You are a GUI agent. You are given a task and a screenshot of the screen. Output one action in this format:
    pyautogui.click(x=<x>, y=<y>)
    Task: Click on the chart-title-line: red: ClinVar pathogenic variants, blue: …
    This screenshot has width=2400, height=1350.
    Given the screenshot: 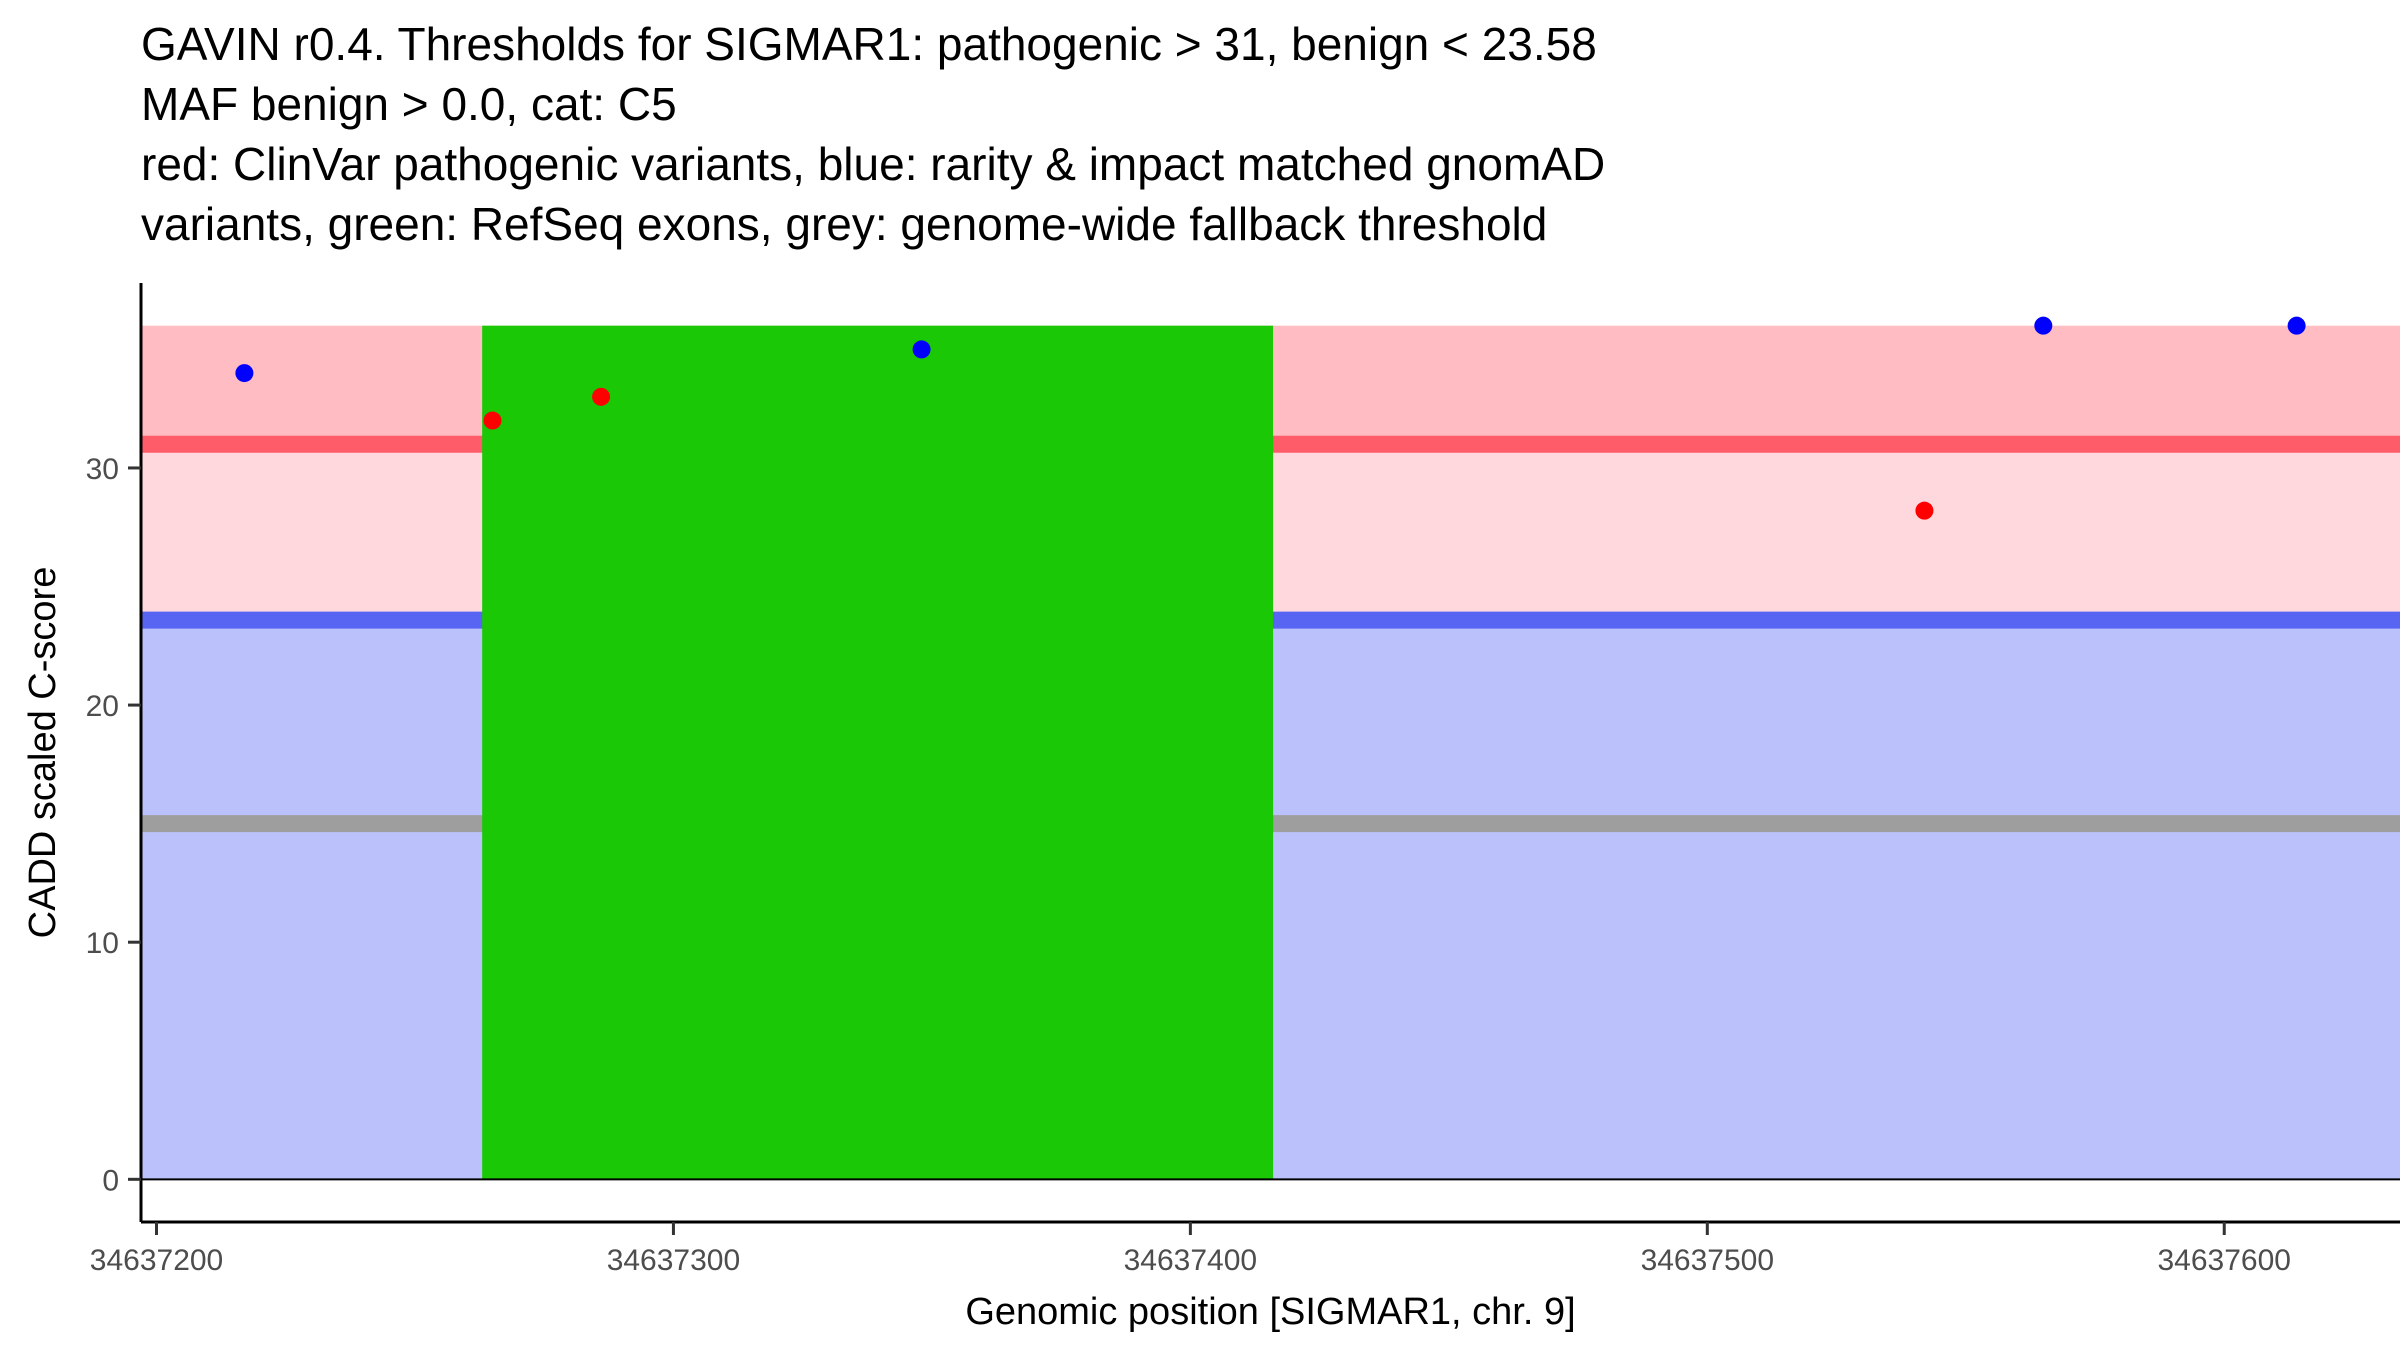 What is the action you would take?
    pyautogui.click(x=873, y=164)
    